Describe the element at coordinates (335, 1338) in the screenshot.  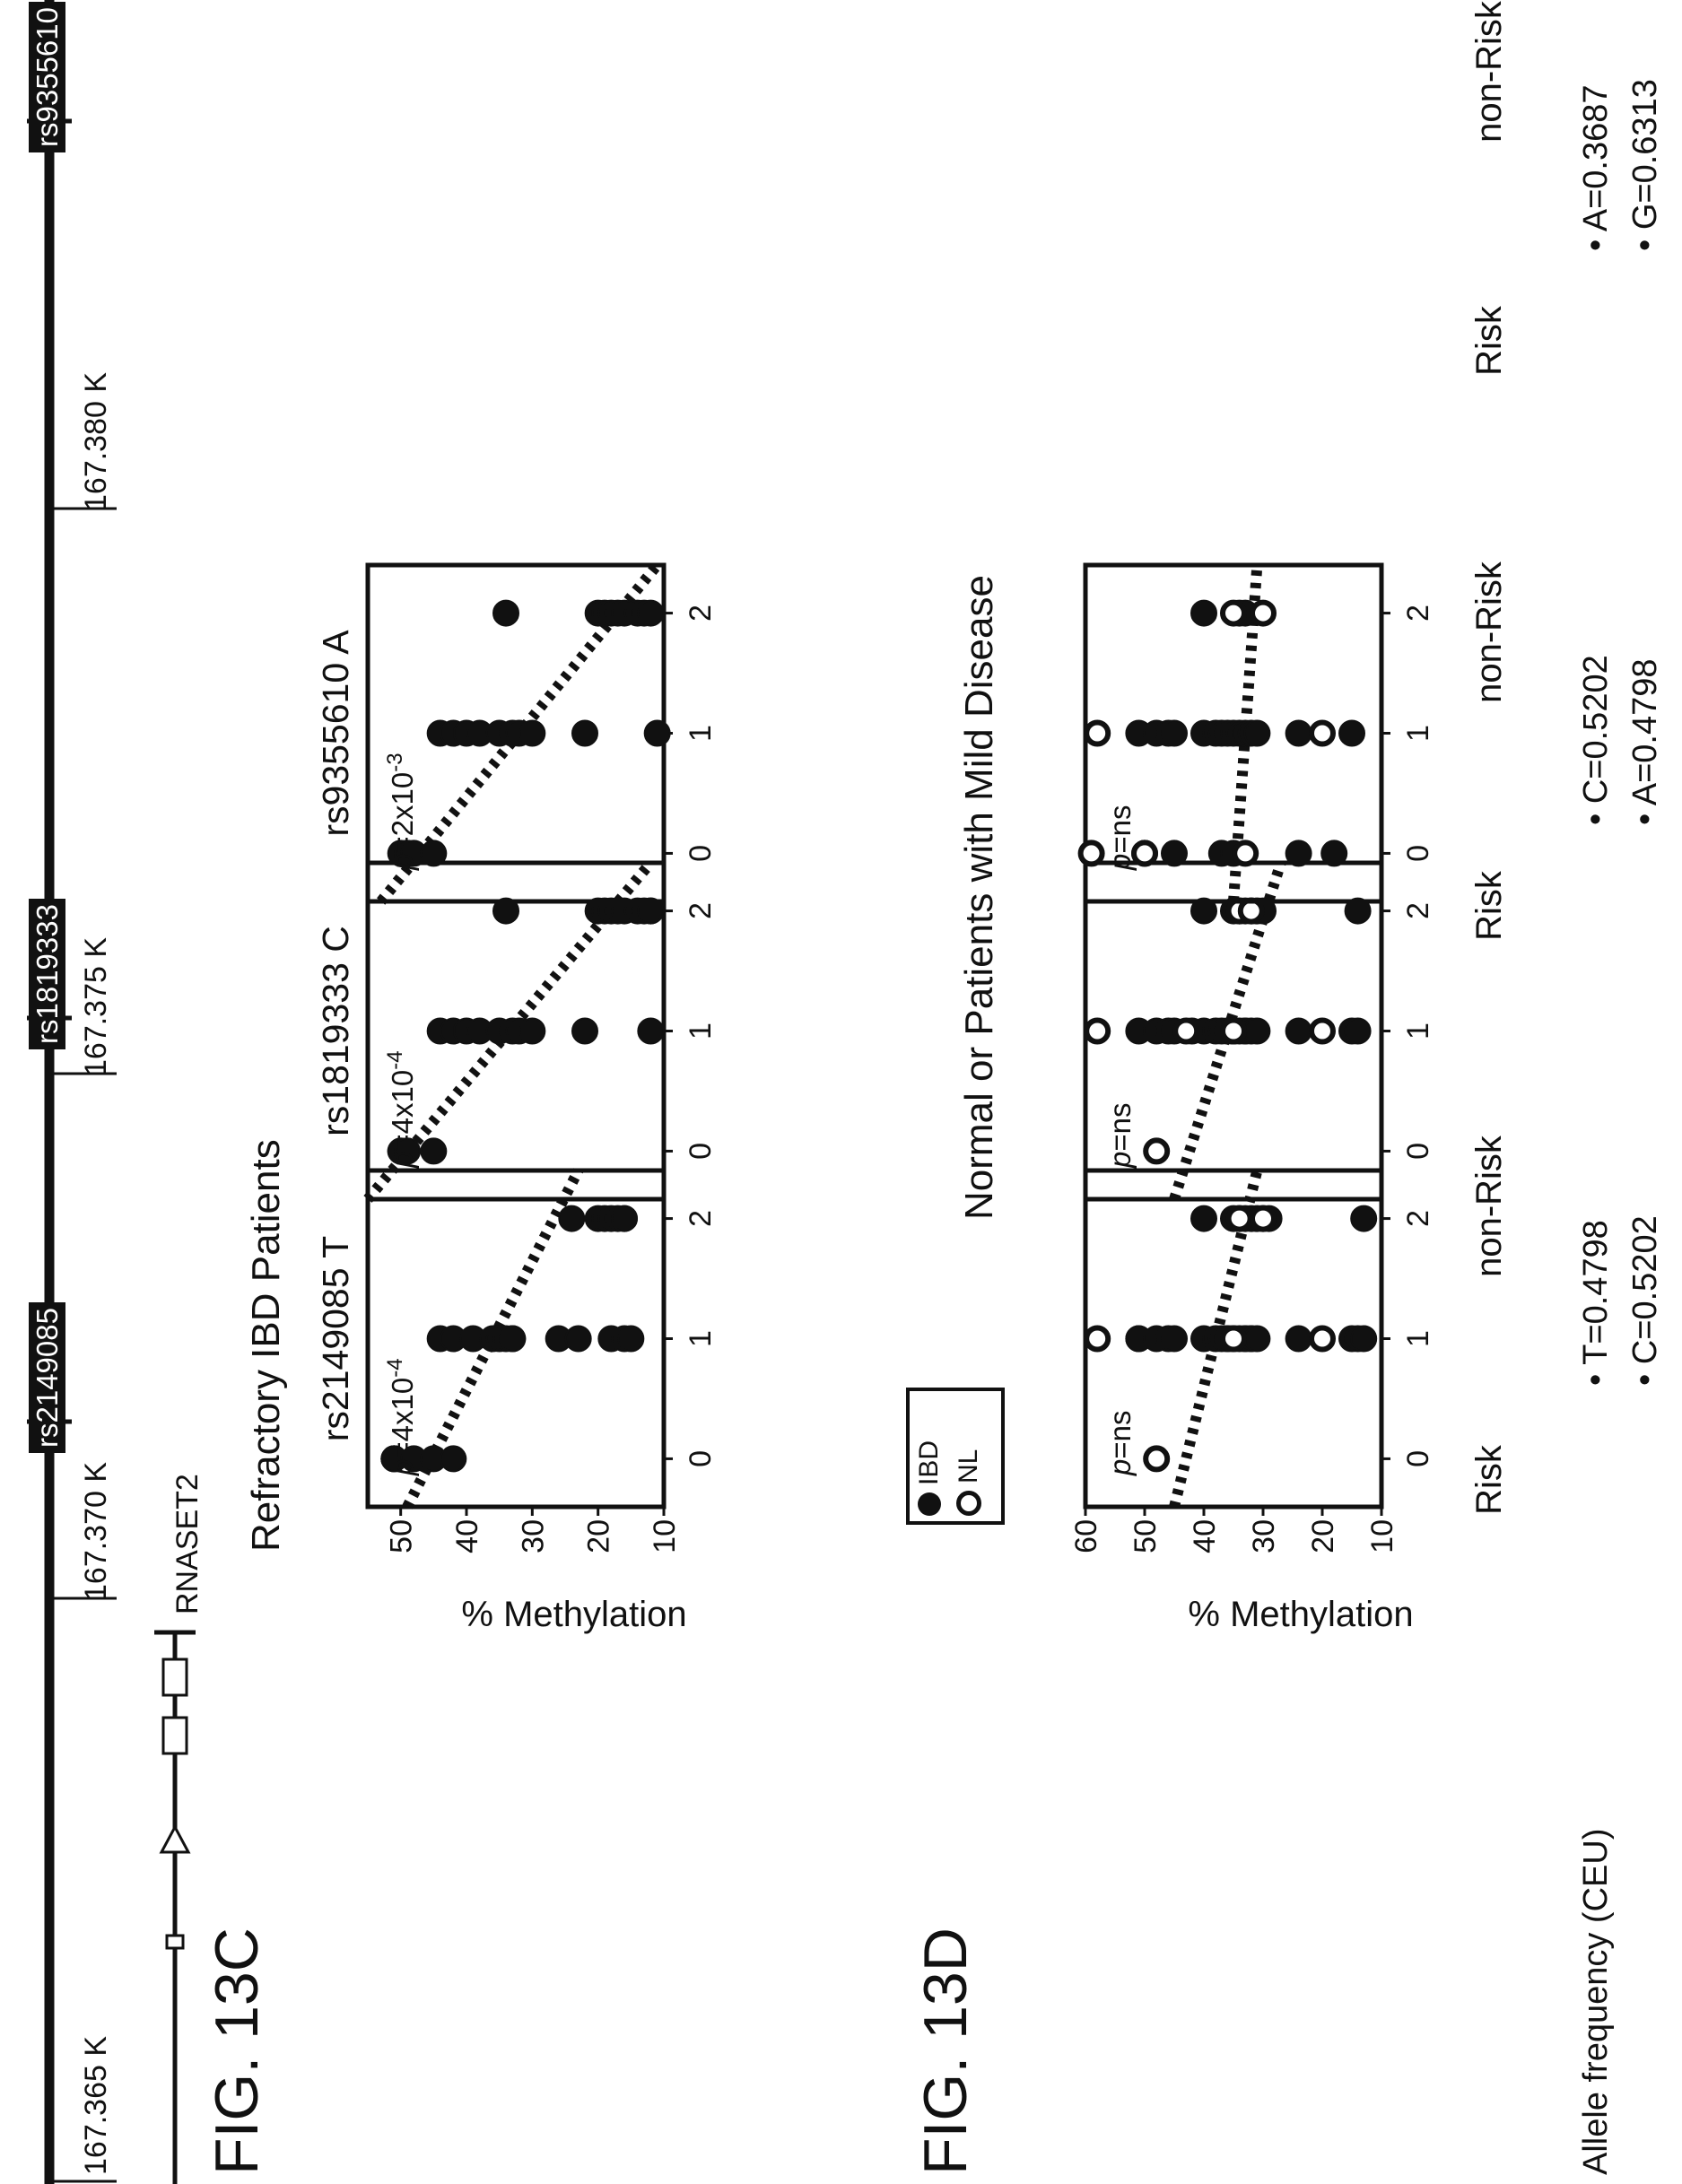
I see `panel-title: rs2149085 T` at that location.